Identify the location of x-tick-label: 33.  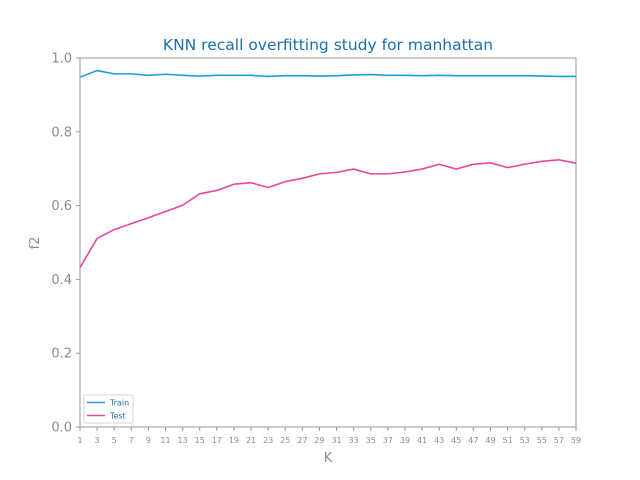
(354, 440).